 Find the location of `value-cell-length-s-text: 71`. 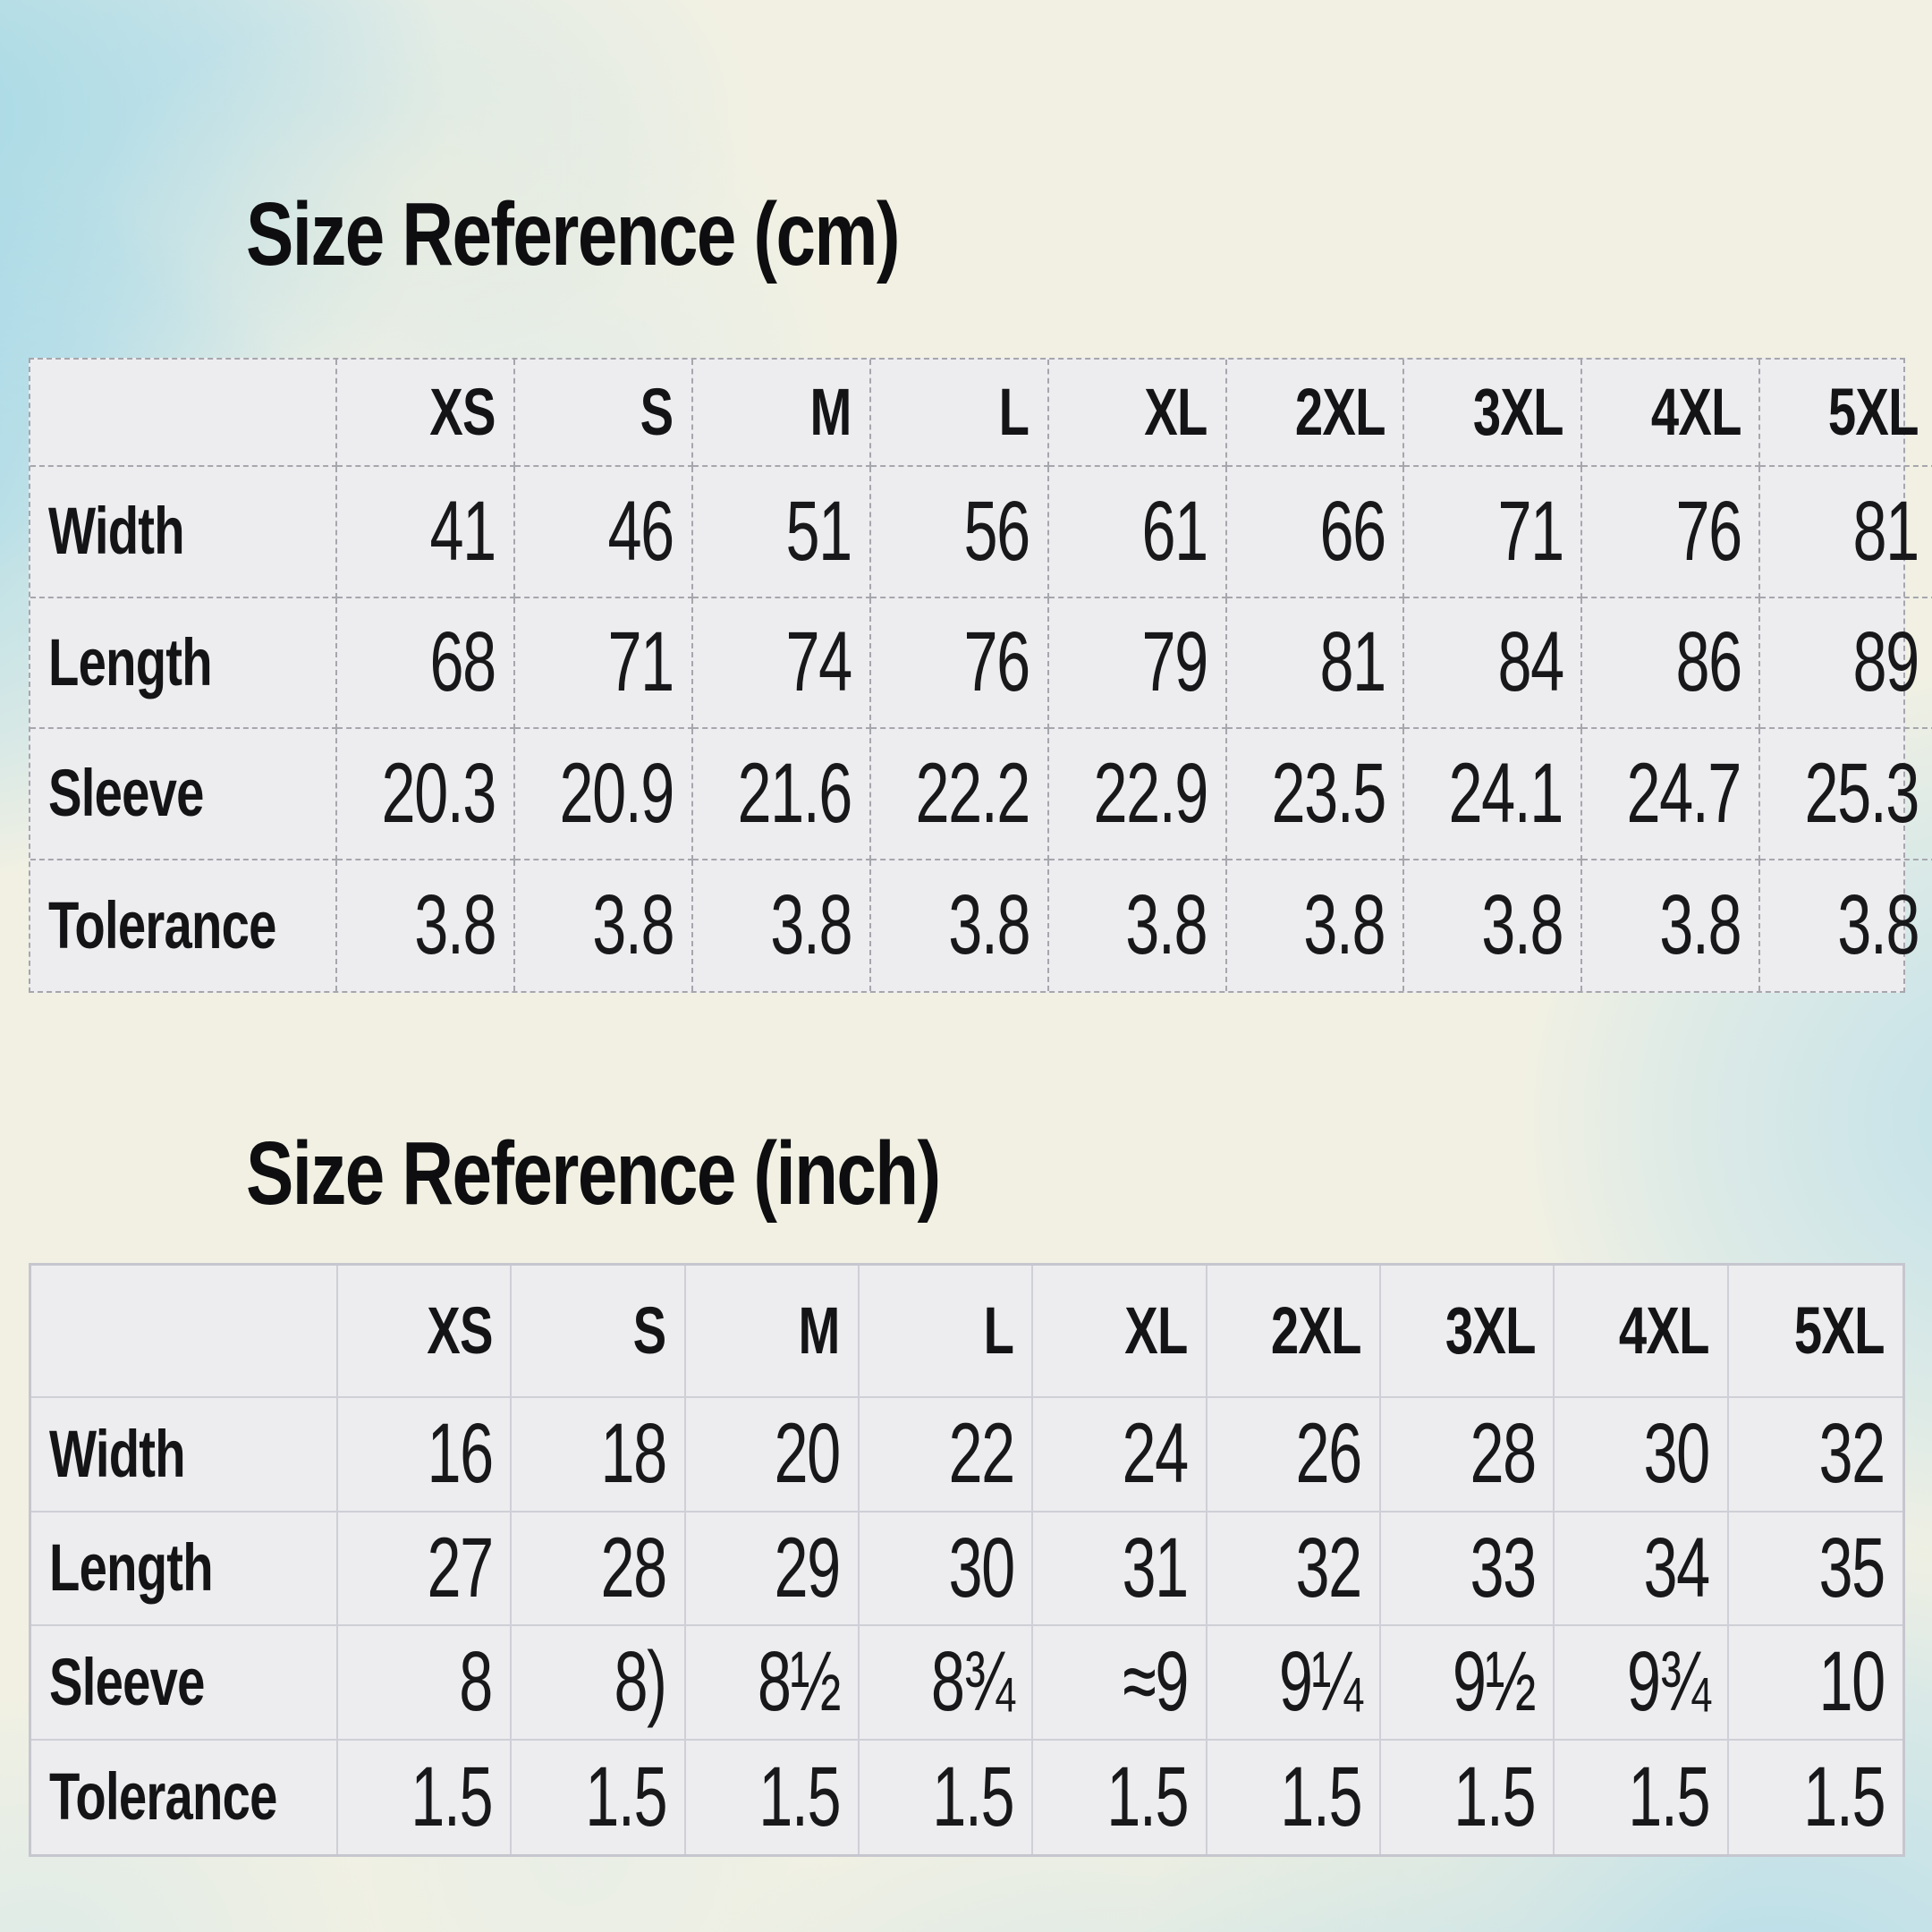

value-cell-length-s-text: 71 is located at coordinates (641, 662).